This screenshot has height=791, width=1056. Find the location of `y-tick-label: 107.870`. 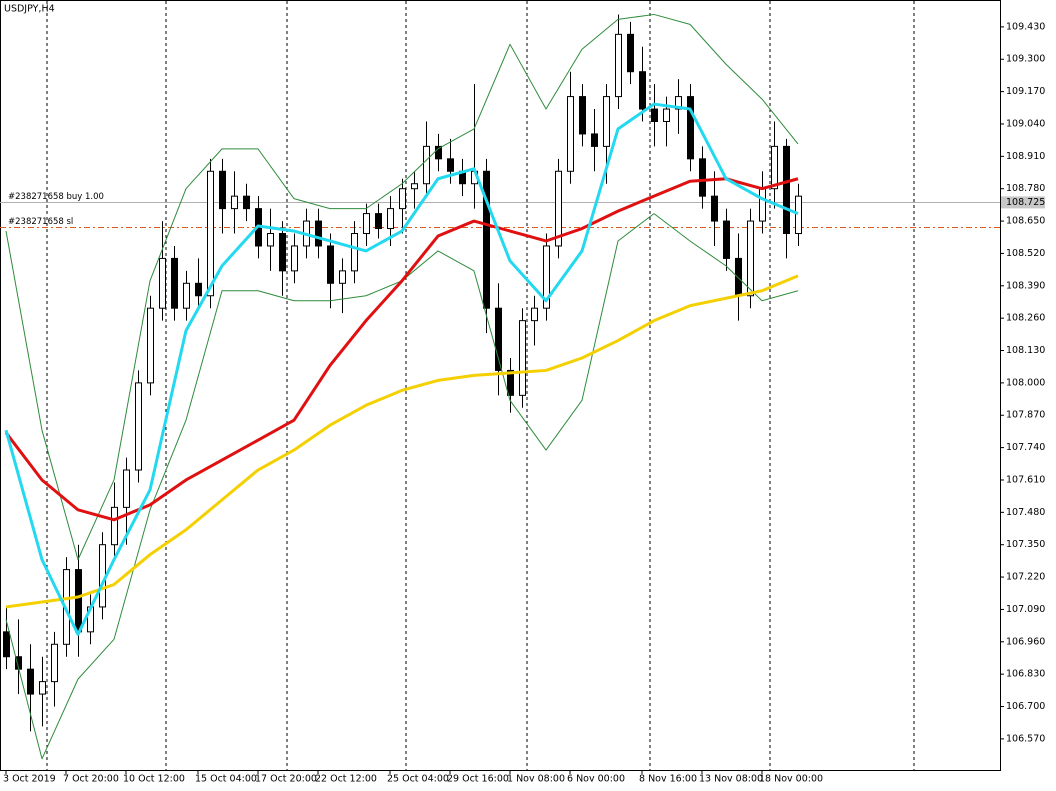

y-tick-label: 107.870 is located at coordinates (1025, 415).